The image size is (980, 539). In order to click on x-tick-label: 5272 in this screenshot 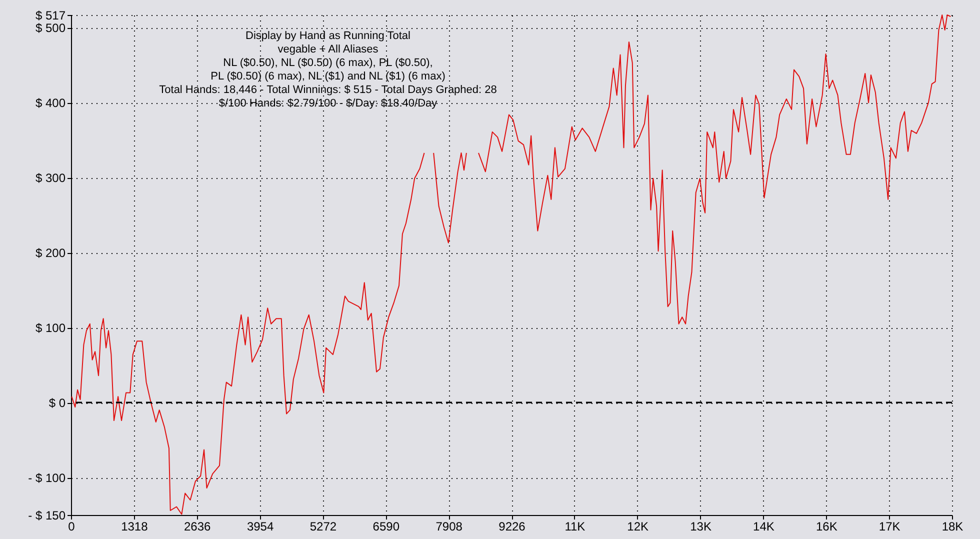, I will do `click(323, 527)`.